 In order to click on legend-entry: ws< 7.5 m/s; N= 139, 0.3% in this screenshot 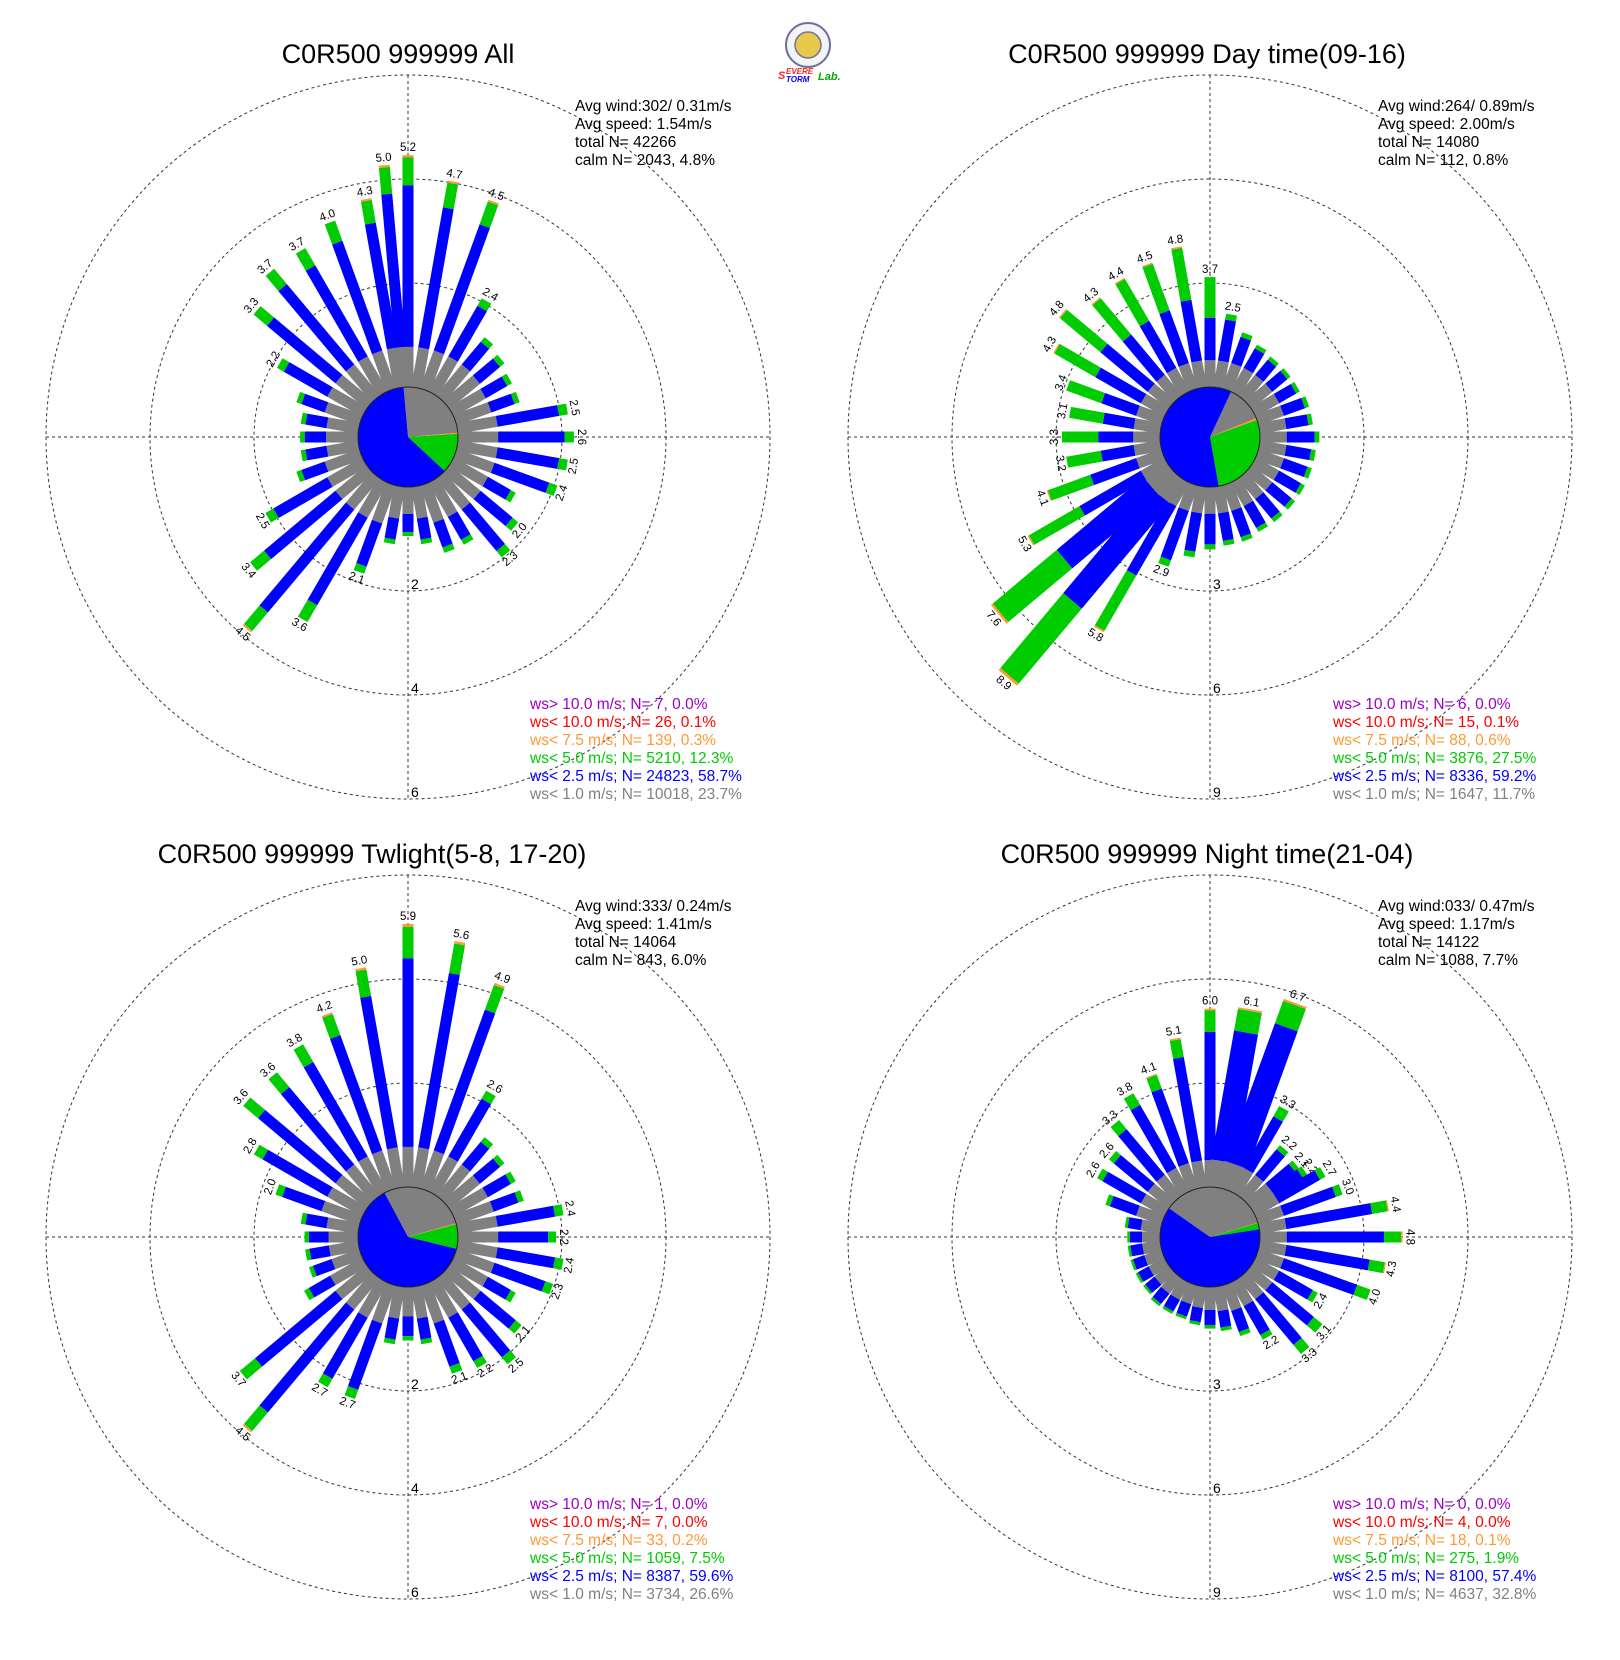, I will do `click(622, 740)`.